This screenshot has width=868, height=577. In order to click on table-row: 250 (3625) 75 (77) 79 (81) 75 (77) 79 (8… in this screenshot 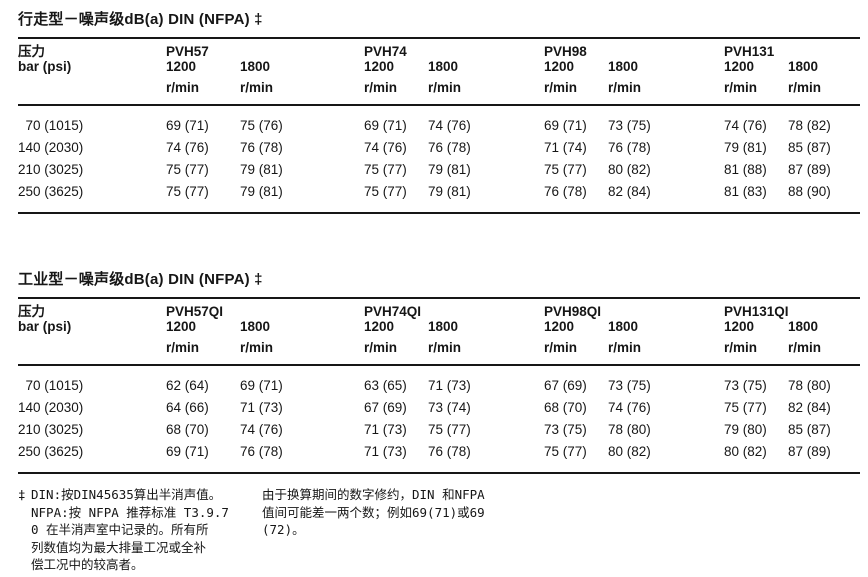, I will do `click(439, 197)`.